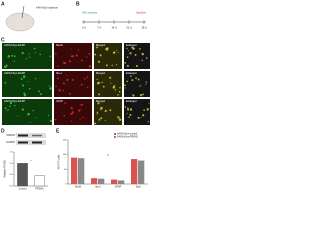  What do you see at coordinates (128, 137) in the screenshot?
I see `legend-label: AAV9-hSyn-PRDX6` at bounding box center [128, 137].